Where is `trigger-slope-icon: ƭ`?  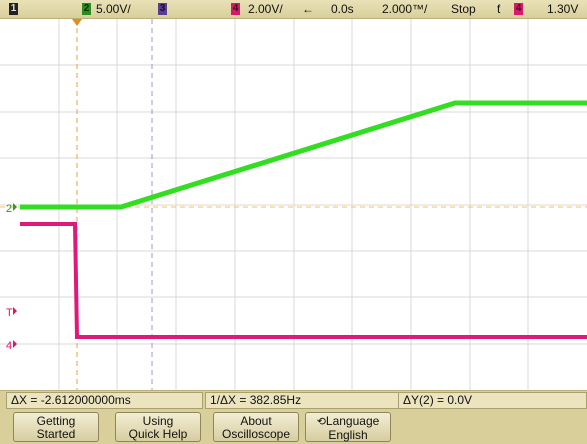 trigger-slope-icon: ƭ is located at coordinates (499, 9).